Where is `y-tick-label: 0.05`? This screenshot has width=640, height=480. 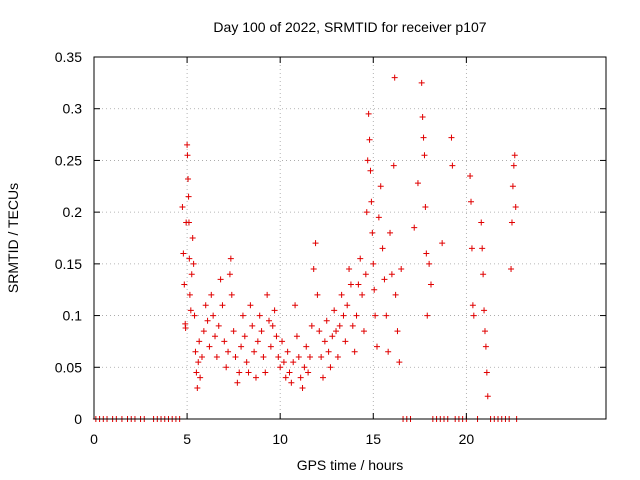 y-tick-label: 0.05 is located at coordinates (68, 367).